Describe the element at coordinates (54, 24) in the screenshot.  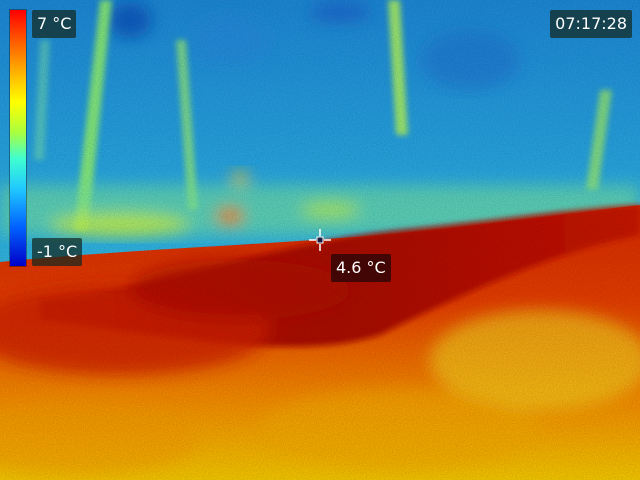
I see `max-temperature-label: 7 °C` at that location.